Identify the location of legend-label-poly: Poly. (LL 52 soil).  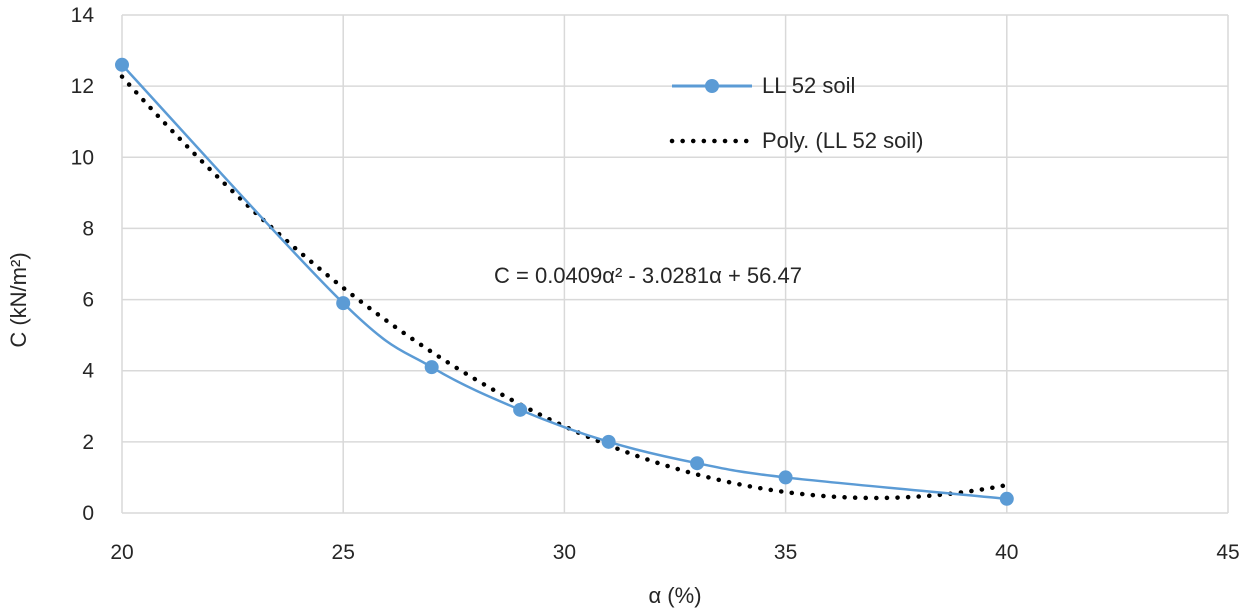
(842, 140).